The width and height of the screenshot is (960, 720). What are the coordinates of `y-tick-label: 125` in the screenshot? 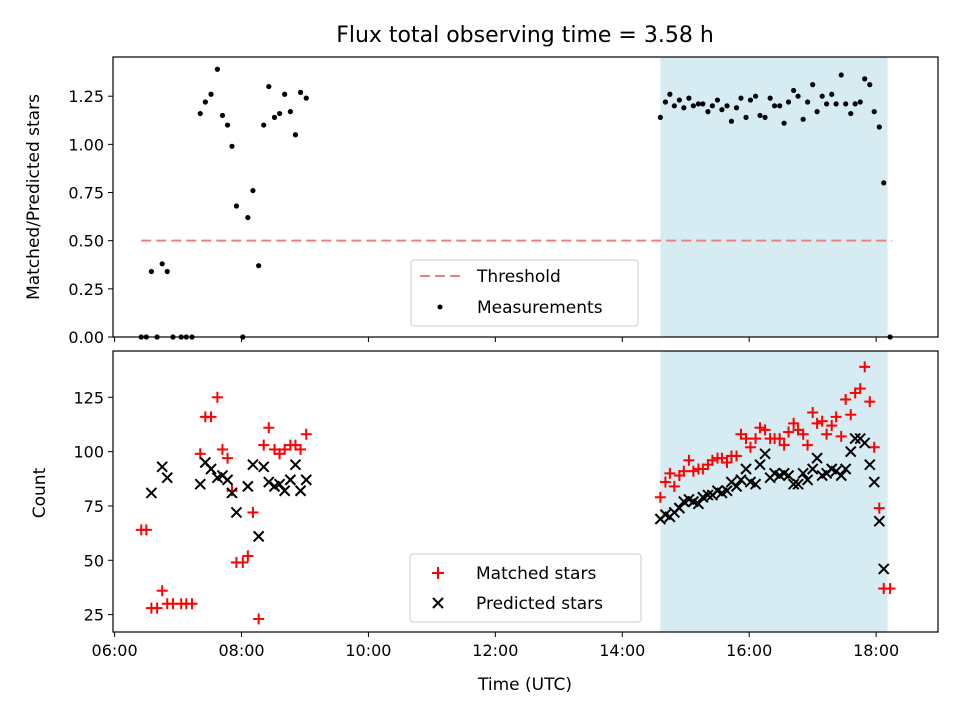 It's located at (88, 397).